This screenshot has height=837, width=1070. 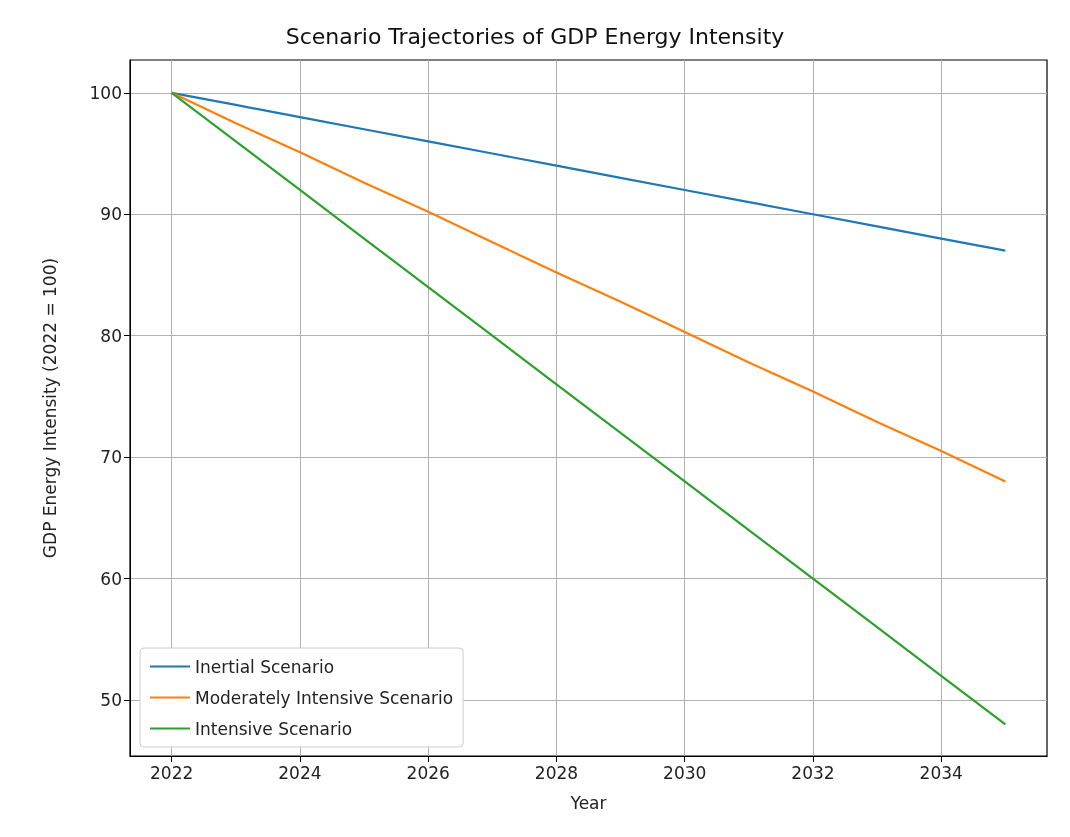 I want to click on y-tick-label: 80, so click(x=111, y=335).